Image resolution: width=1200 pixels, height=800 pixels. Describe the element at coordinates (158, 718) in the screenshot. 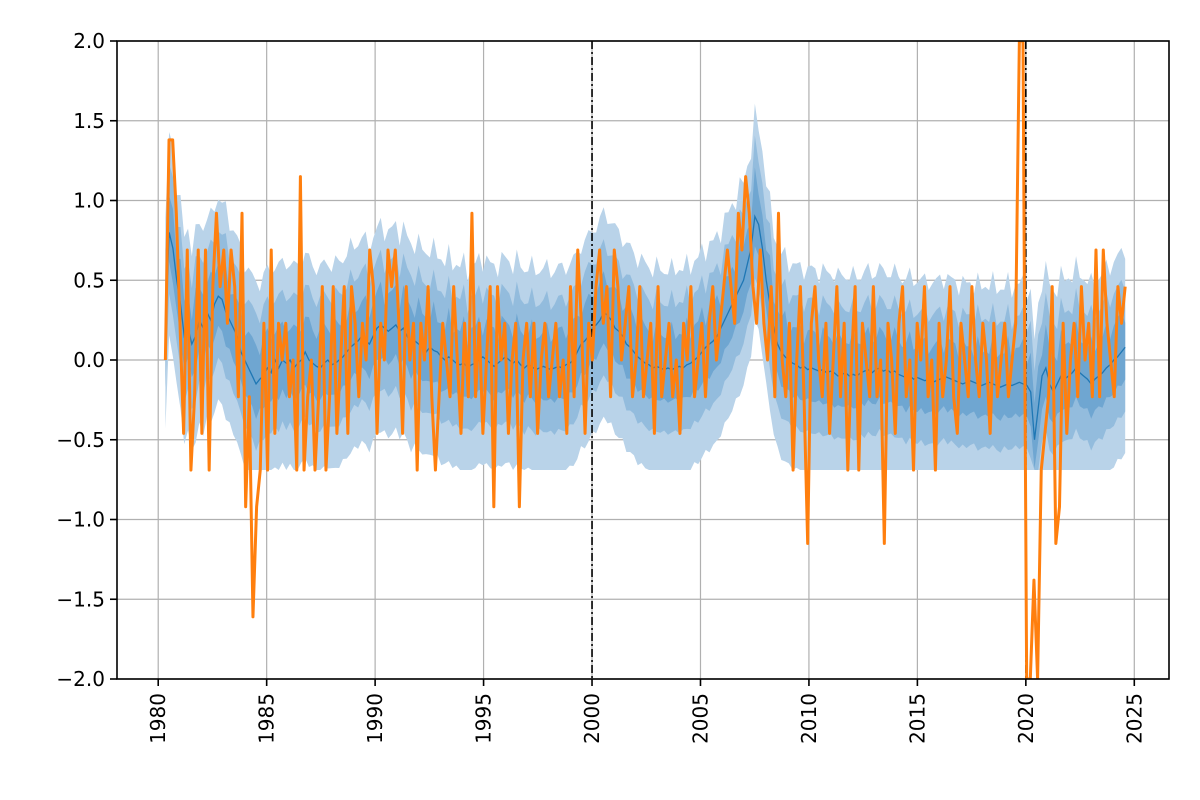

I see `x-tick-label: 1980` at that location.